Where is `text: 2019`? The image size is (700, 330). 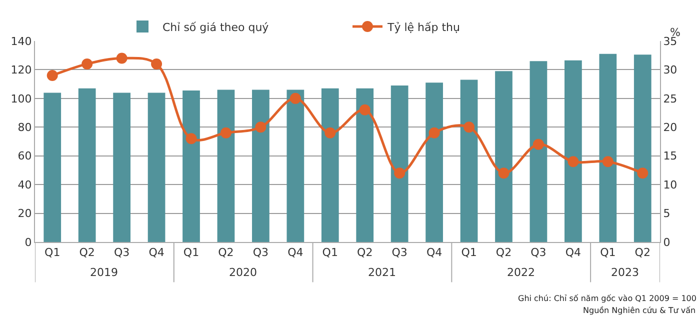 text: 2019 is located at coordinates (104, 272).